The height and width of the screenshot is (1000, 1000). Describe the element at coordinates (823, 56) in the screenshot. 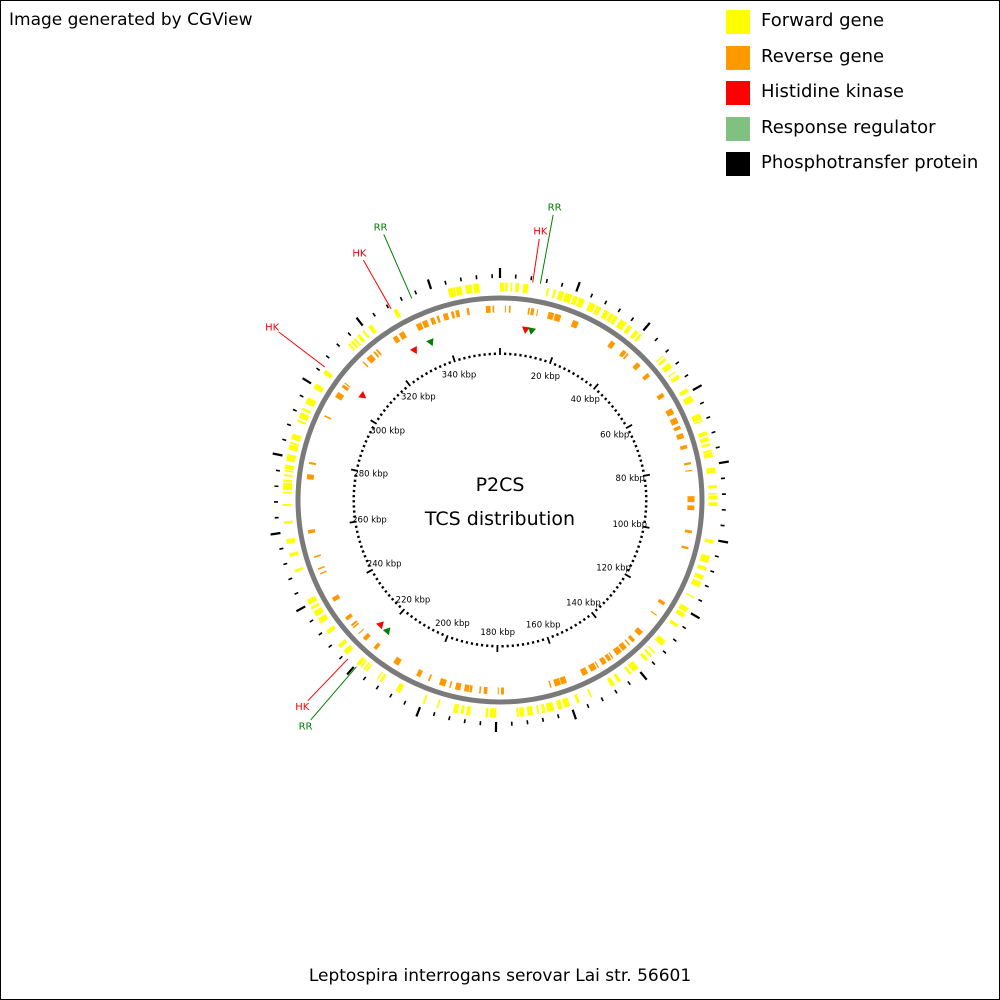

I see `legend-label: Reverse gene` at that location.